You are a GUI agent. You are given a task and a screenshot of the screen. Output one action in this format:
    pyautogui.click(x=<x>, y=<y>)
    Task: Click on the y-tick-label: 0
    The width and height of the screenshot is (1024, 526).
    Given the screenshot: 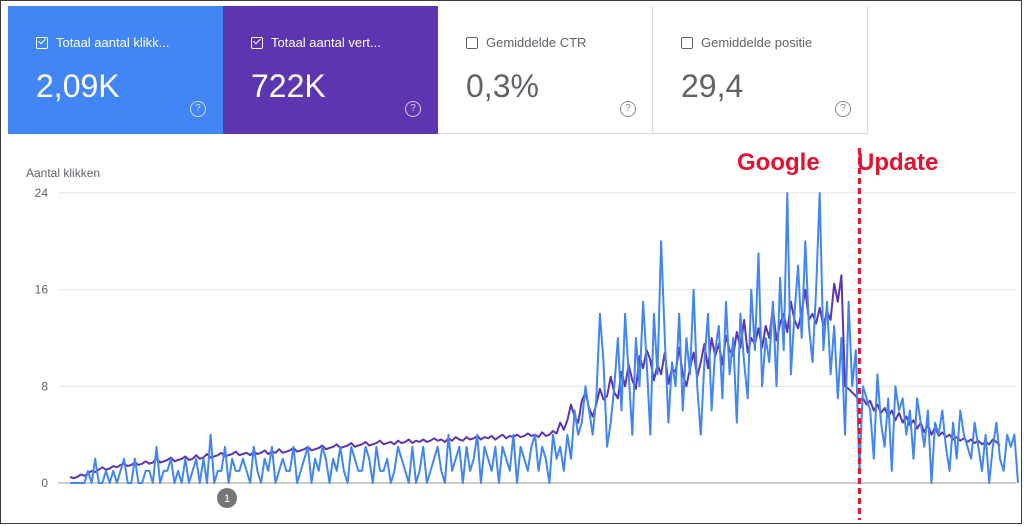 What is the action you would take?
    pyautogui.click(x=44, y=483)
    